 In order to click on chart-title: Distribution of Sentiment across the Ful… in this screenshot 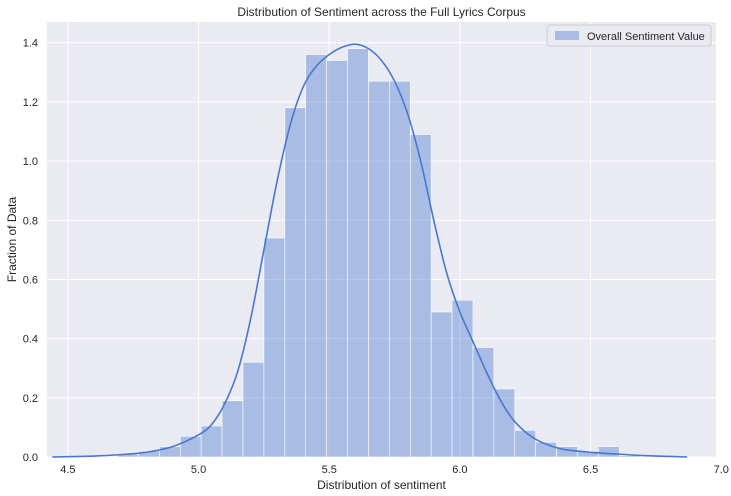, I will do `click(381, 12)`.